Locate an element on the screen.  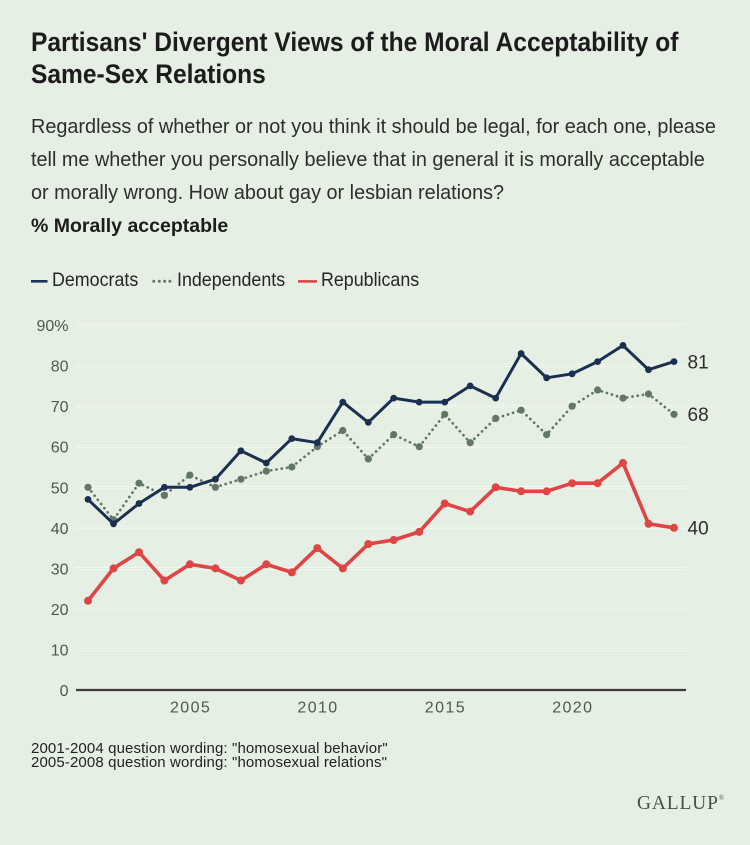
svg-text: 30 is located at coordinates (60, 569).